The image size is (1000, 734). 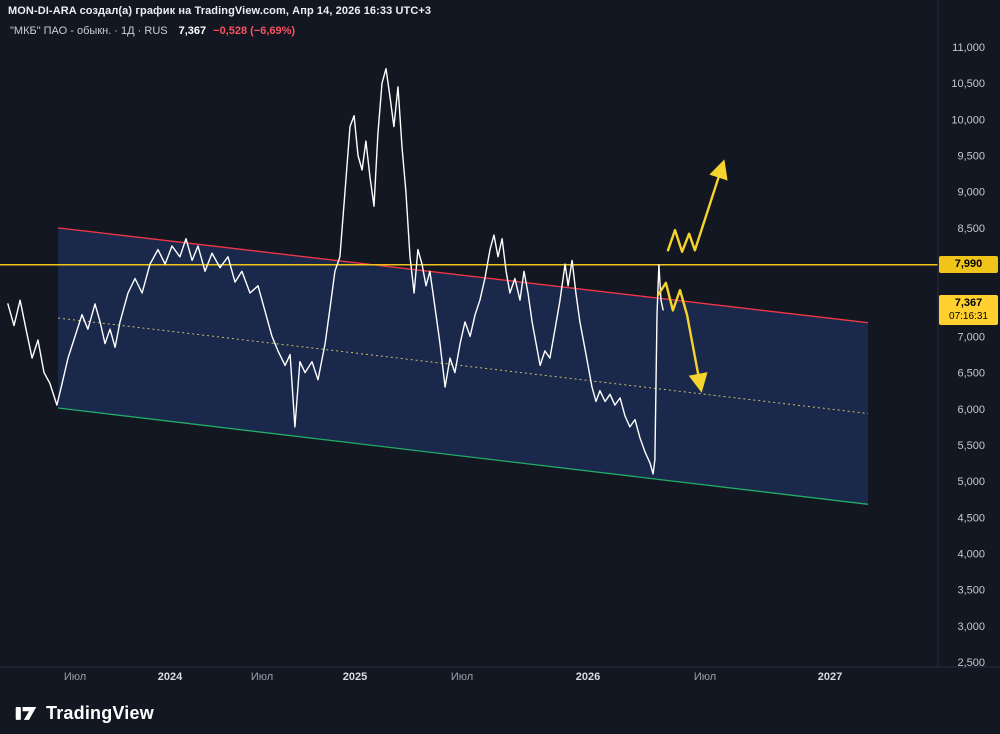 What do you see at coordinates (968, 48) in the screenshot?
I see `price-tick-label: 11,000` at bounding box center [968, 48].